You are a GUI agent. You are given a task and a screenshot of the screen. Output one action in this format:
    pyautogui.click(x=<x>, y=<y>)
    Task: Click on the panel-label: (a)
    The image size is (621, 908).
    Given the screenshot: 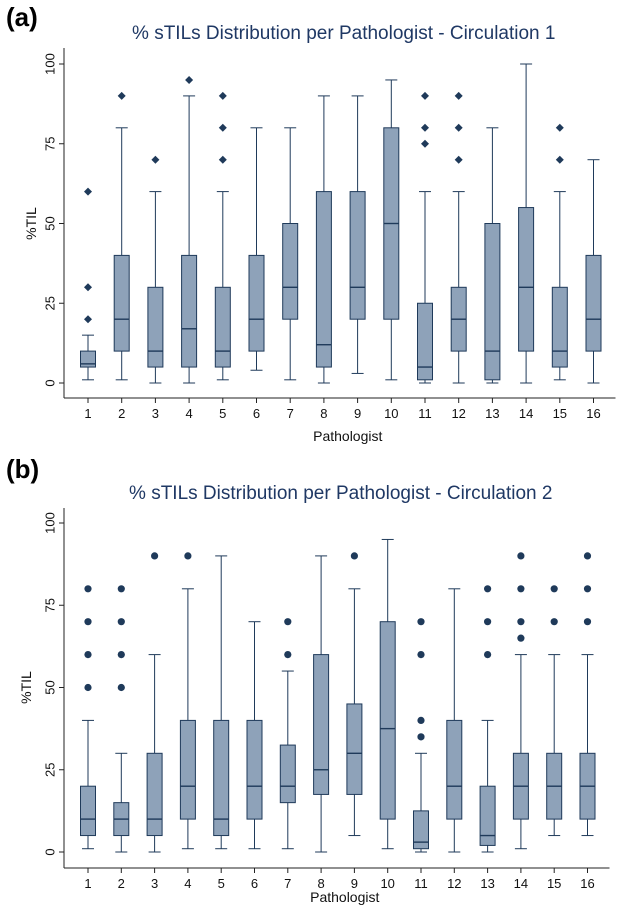 What is the action you would take?
    pyautogui.click(x=22, y=17)
    